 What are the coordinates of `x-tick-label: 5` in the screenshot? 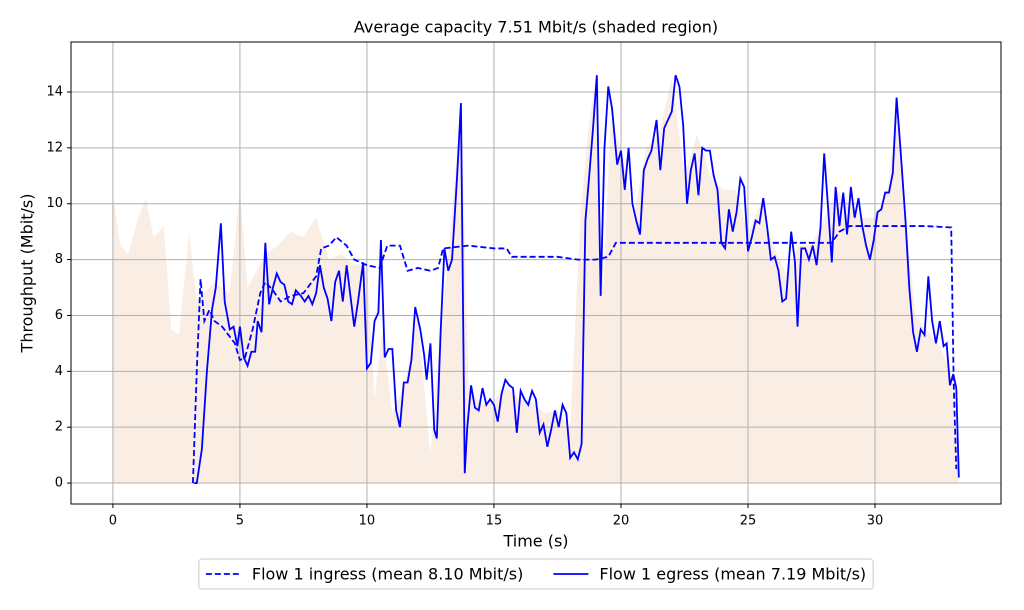 It's located at (240, 521).